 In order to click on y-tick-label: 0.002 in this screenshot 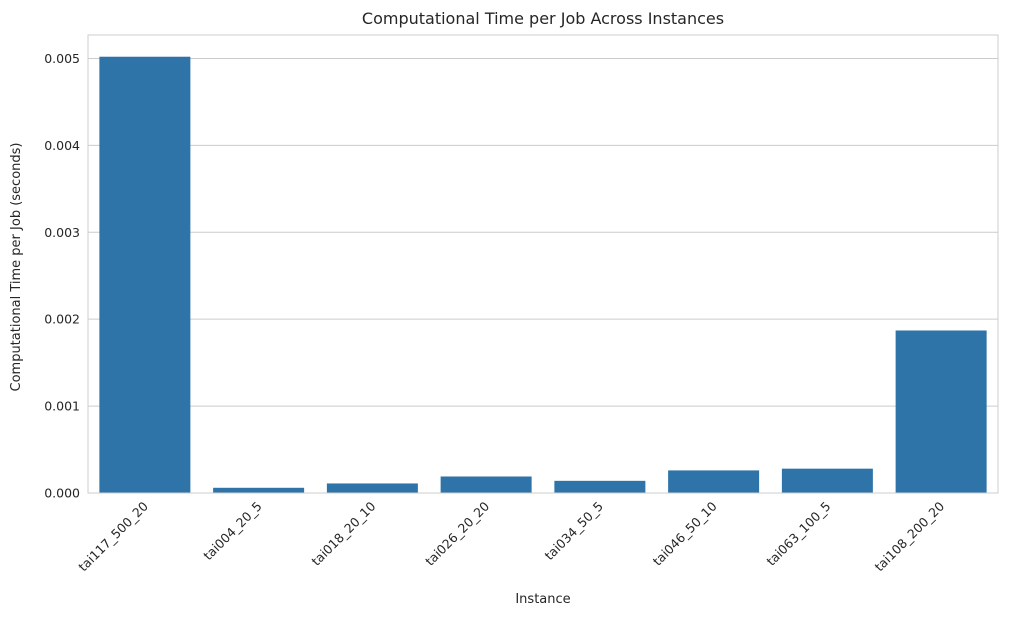, I will do `click(62, 319)`.